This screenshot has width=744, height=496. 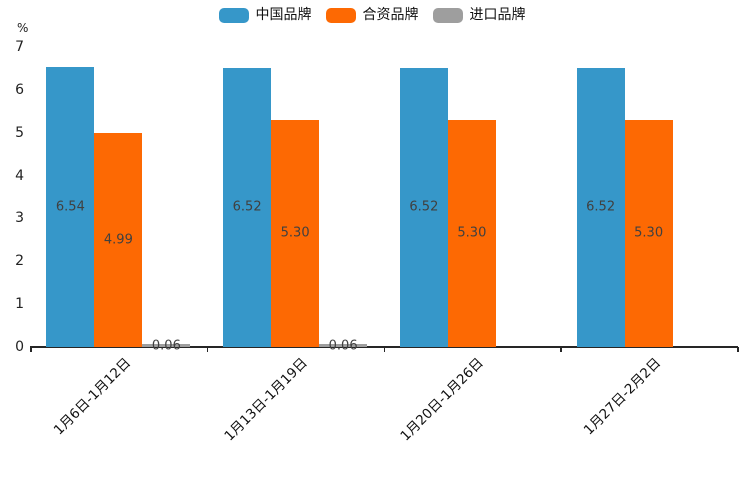 I want to click on bar-series2-group2, so click(x=295, y=233).